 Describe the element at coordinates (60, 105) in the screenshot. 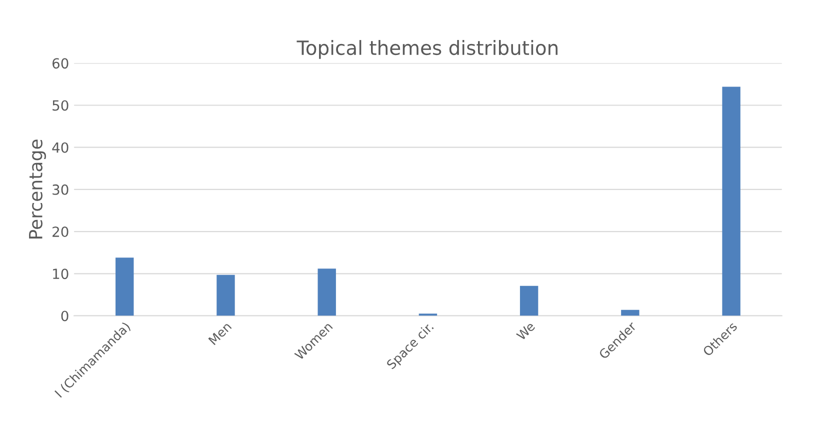

I see `y-tick-label: 50` at that location.